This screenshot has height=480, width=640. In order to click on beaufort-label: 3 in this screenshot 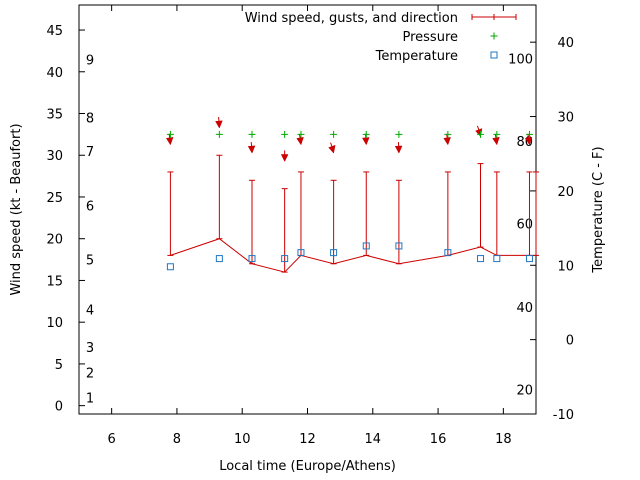, I will do `click(90, 348)`.